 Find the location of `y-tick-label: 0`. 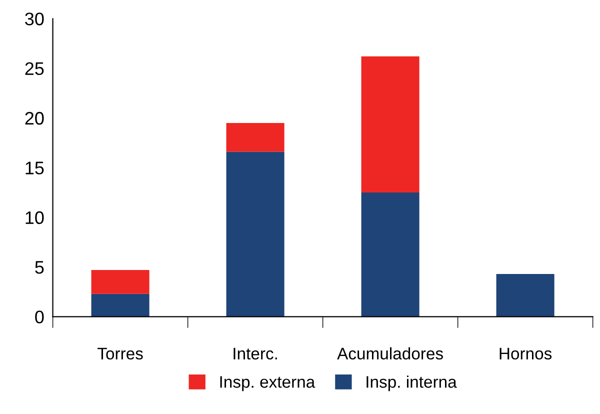

y-tick-label: 0 is located at coordinates (39, 317).